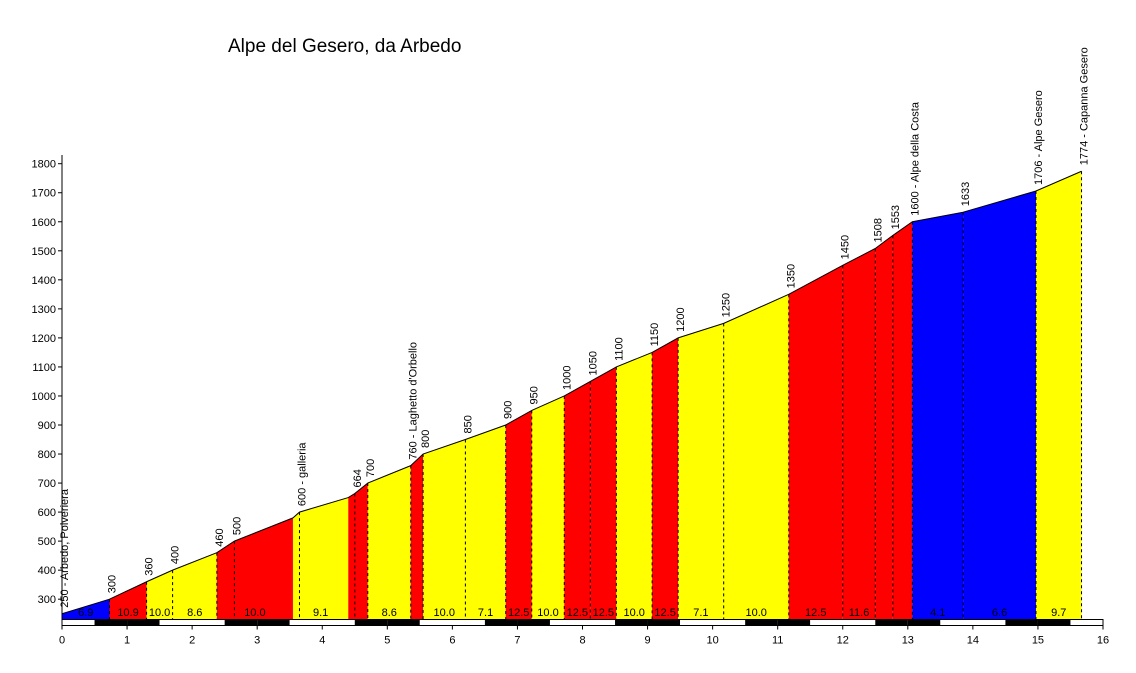 Image resolution: width=1136 pixels, height=673 pixels. I want to click on x-tick-label: 9, so click(648, 641).